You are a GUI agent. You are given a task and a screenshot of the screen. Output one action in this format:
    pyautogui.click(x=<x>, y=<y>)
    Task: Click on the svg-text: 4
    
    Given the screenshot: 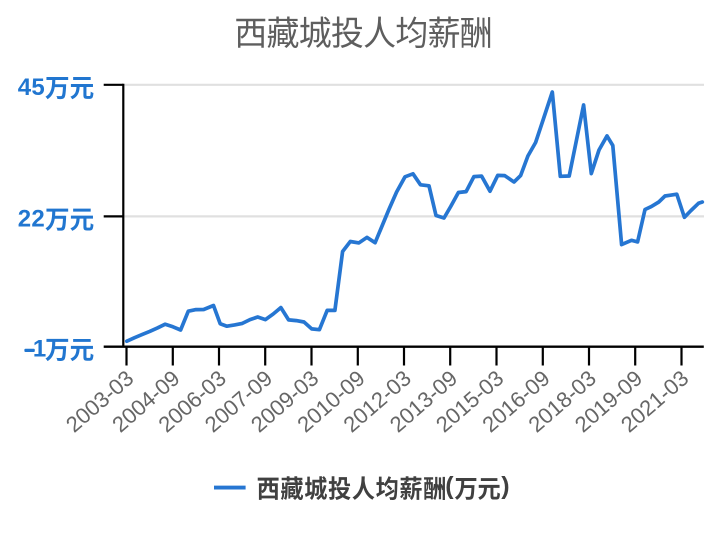 What is the action you would take?
    pyautogui.click(x=25, y=87)
    